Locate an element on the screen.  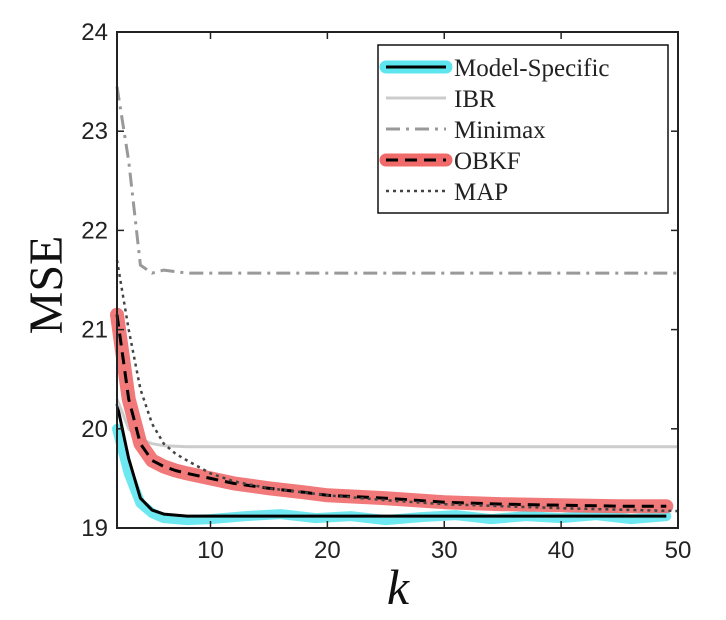
y-tick-label: 20 is located at coordinates (94, 429).